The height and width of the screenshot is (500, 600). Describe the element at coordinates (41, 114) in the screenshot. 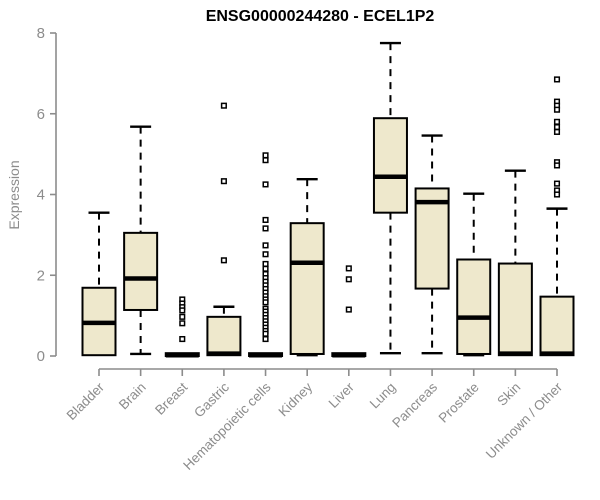

I see `y-tick-label: 6` at that location.